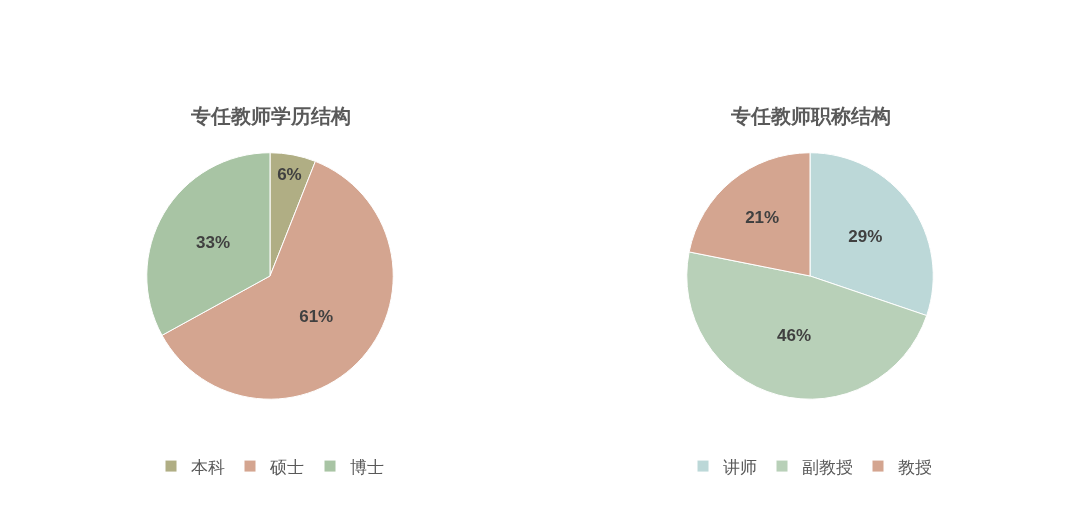 Image resolution: width=1080 pixels, height=514 pixels. Describe the element at coordinates (213, 242) in the screenshot. I see `data-label: 33%` at that location.